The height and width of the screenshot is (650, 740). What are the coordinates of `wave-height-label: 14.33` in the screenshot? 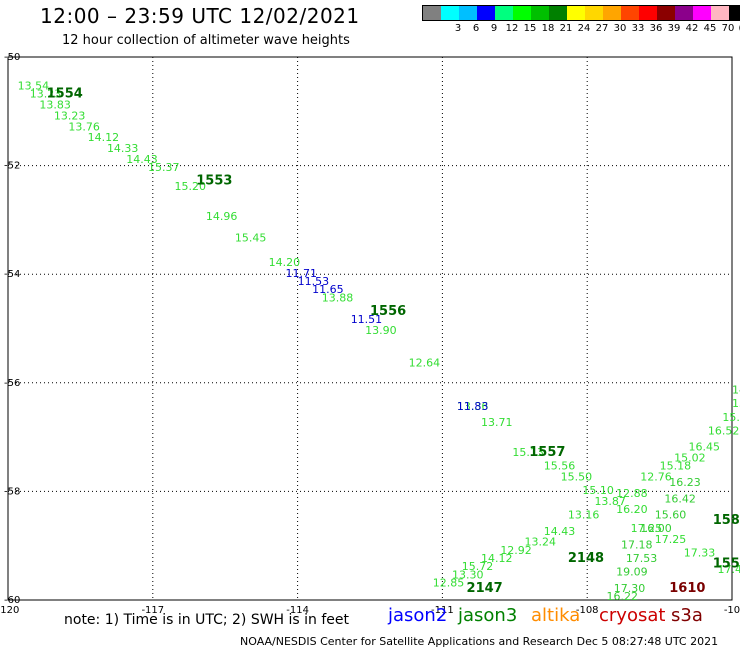 It's located at (122, 148).